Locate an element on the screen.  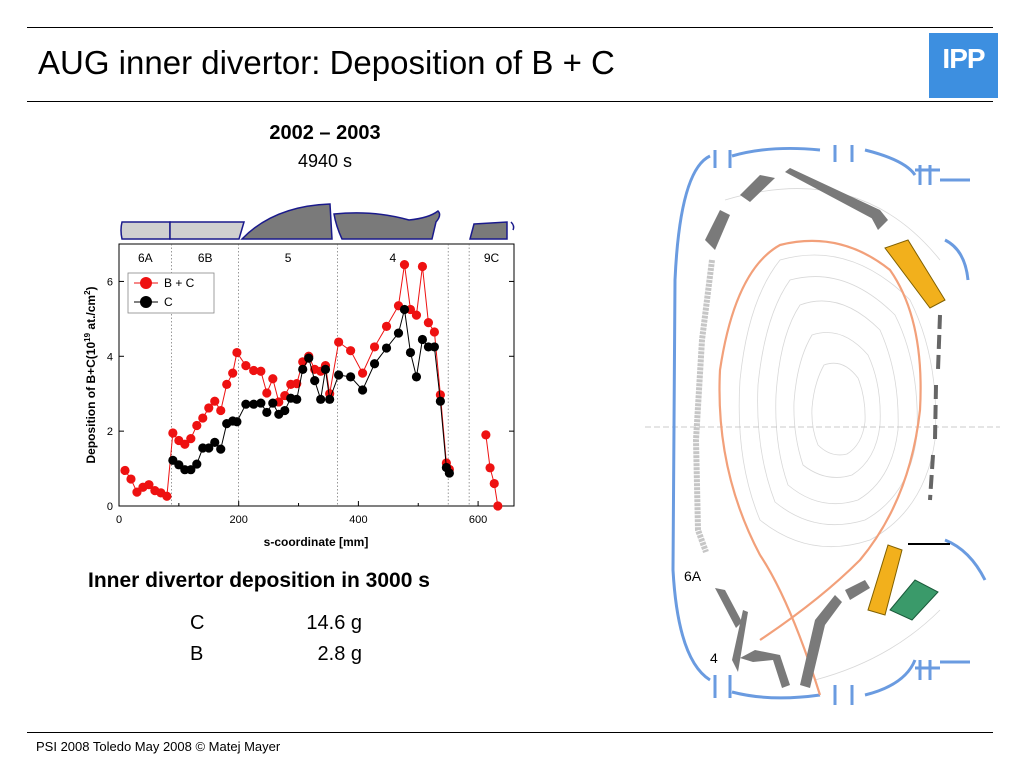
tile-9c-edge is located at coordinates (512, 226).